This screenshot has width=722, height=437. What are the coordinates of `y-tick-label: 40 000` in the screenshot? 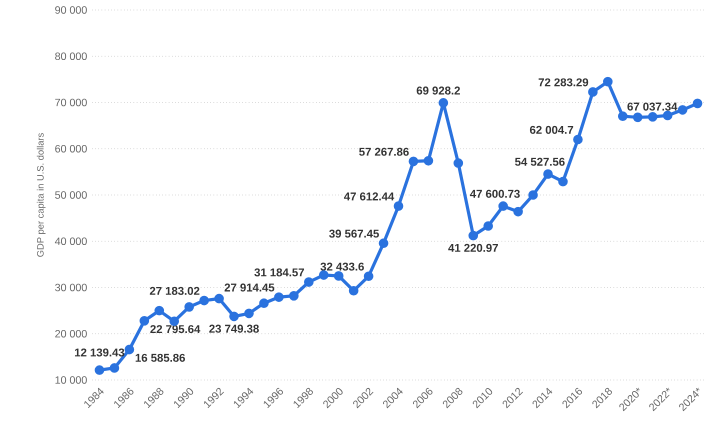 It's located at (70, 241).